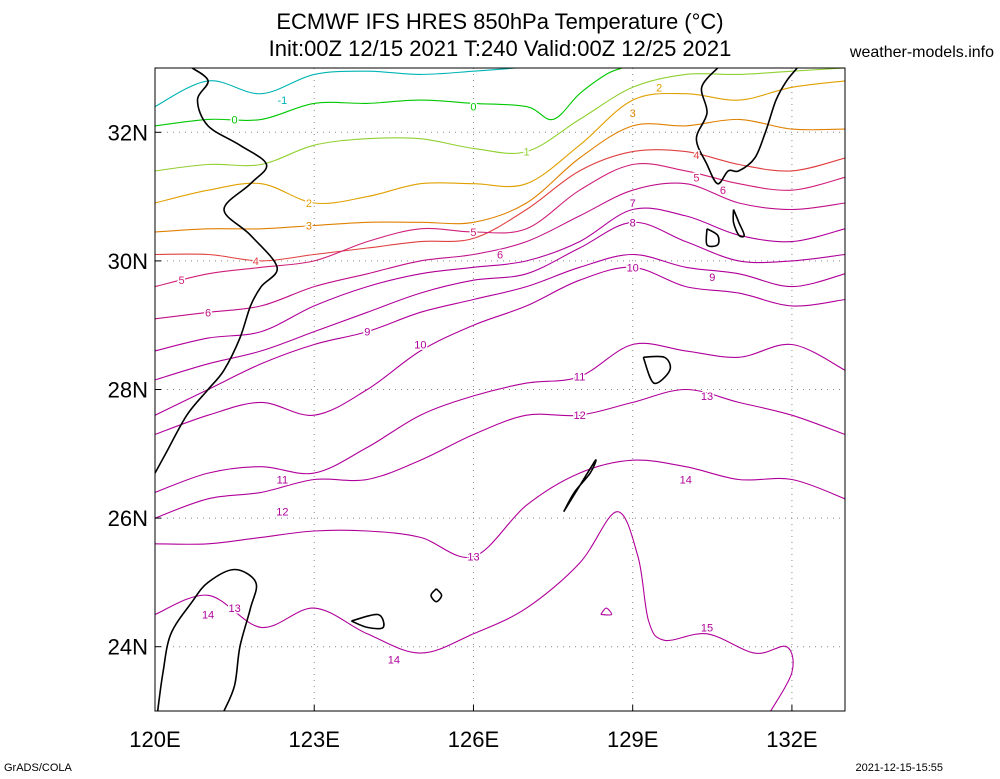  I want to click on coastline-yakushima, so click(712, 238).